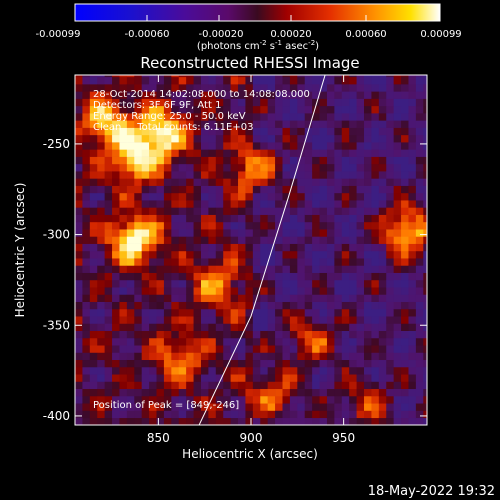 The width and height of the screenshot is (500, 500). I want to click on x-tick-label: 950, so click(343, 438).